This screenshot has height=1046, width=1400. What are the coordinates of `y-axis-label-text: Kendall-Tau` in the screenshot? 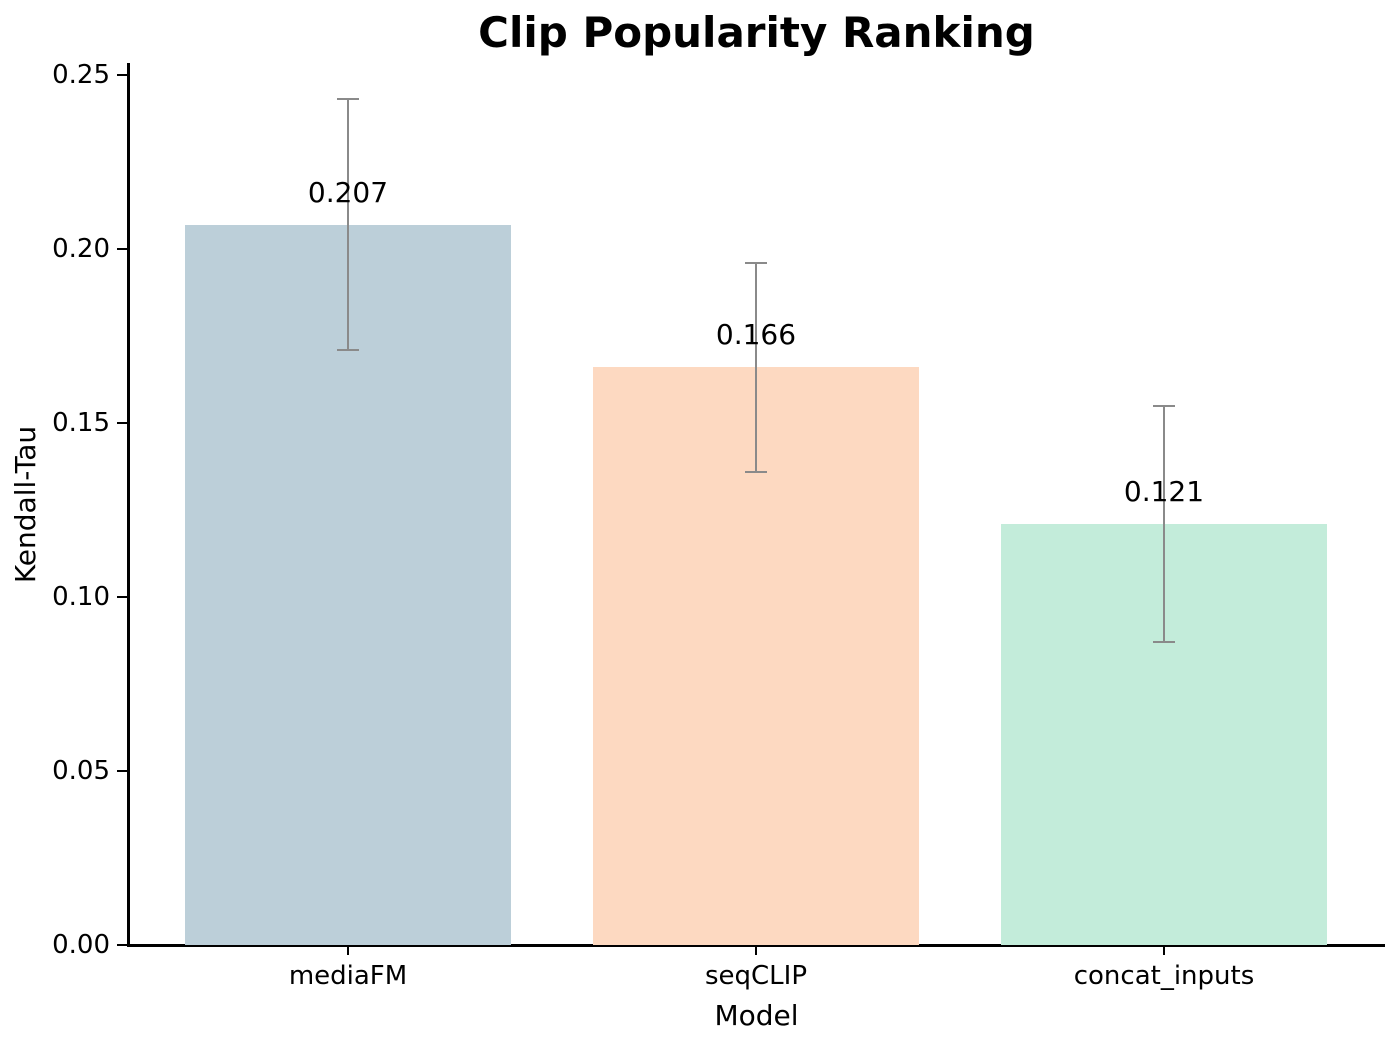 It's located at (26, 504).